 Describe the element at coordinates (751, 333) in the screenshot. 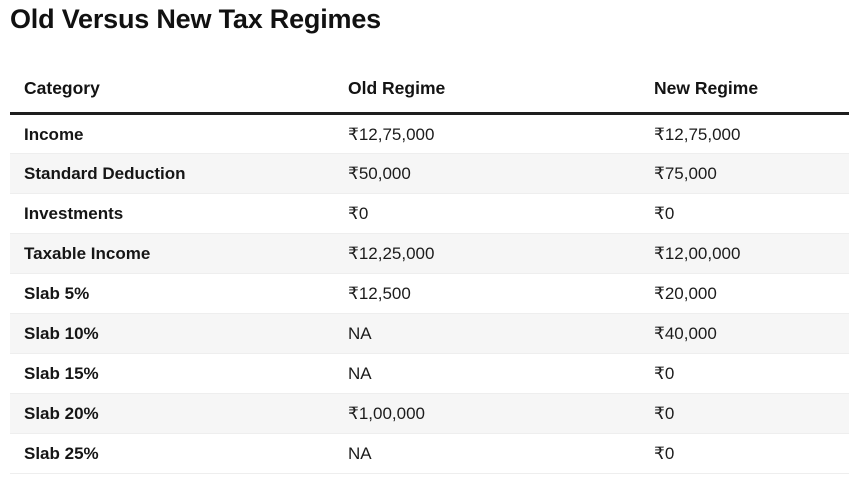

I see `new-regime-value-cell: ₹40,000` at that location.